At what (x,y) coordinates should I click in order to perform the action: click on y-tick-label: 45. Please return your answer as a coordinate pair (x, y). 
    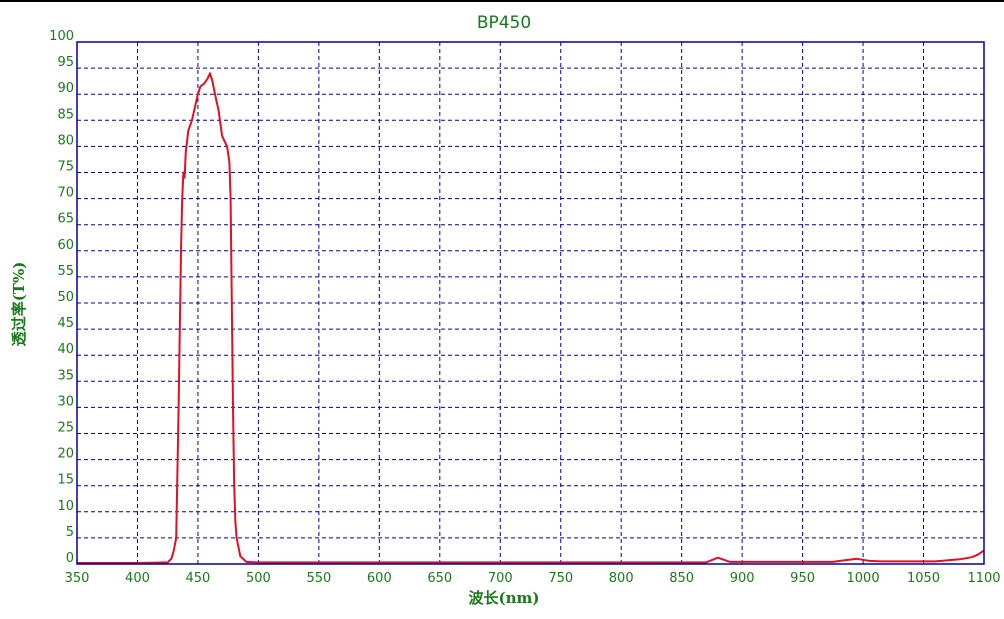
    Looking at the image, I should click on (65, 323).